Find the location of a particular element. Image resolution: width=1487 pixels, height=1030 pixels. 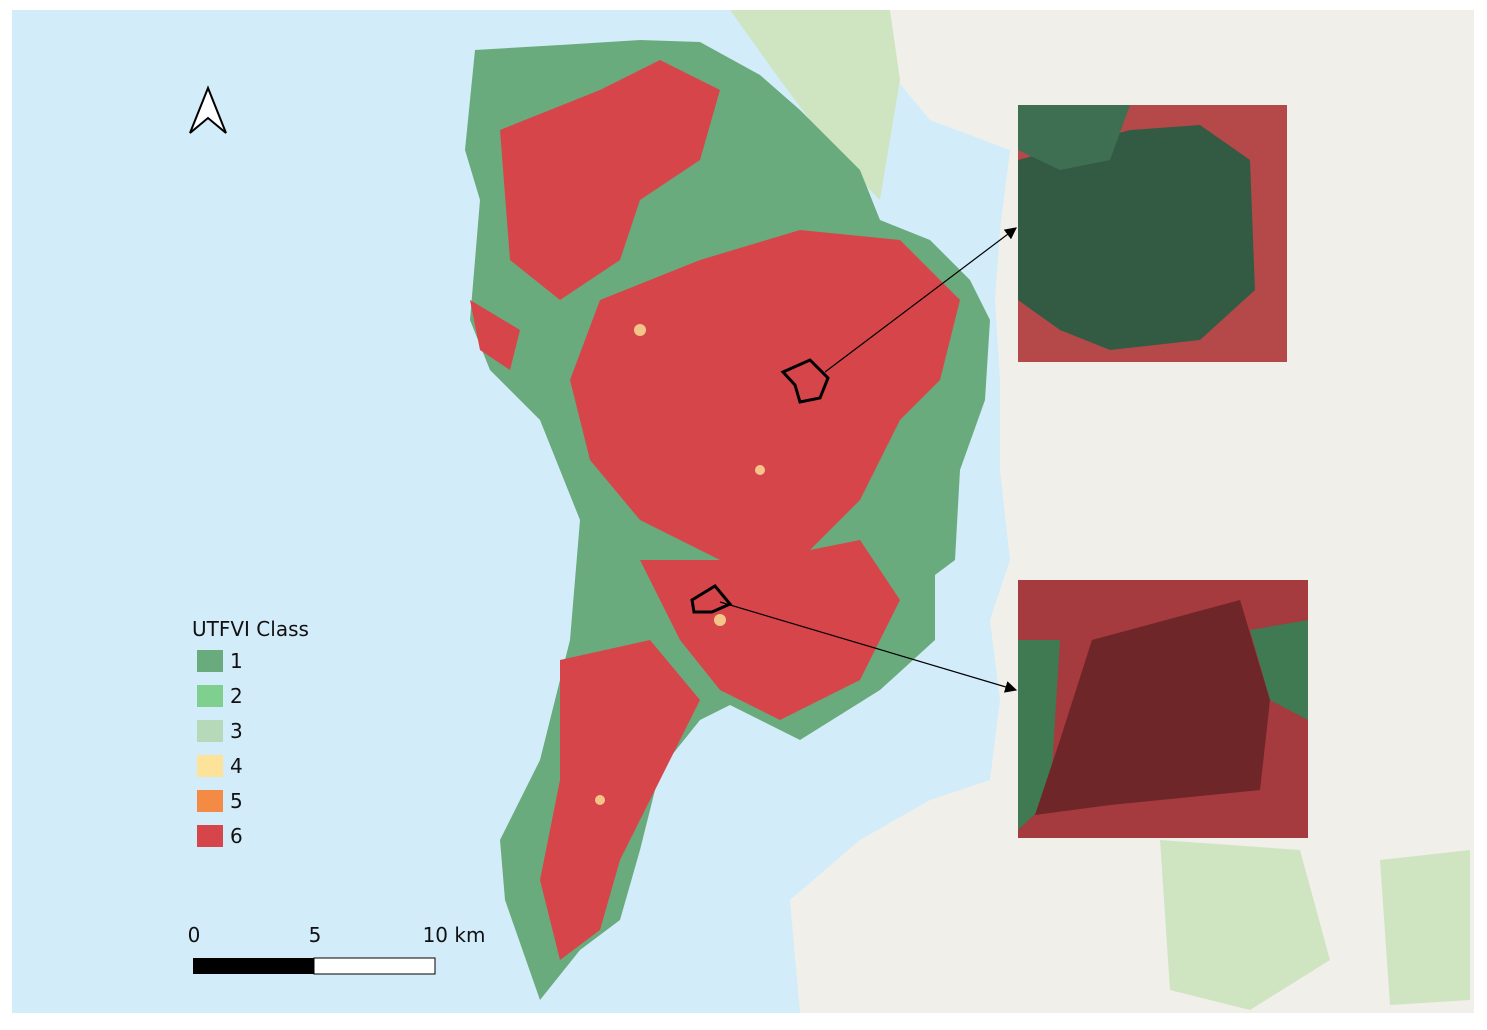

legend-label: 3 is located at coordinates (236, 731).